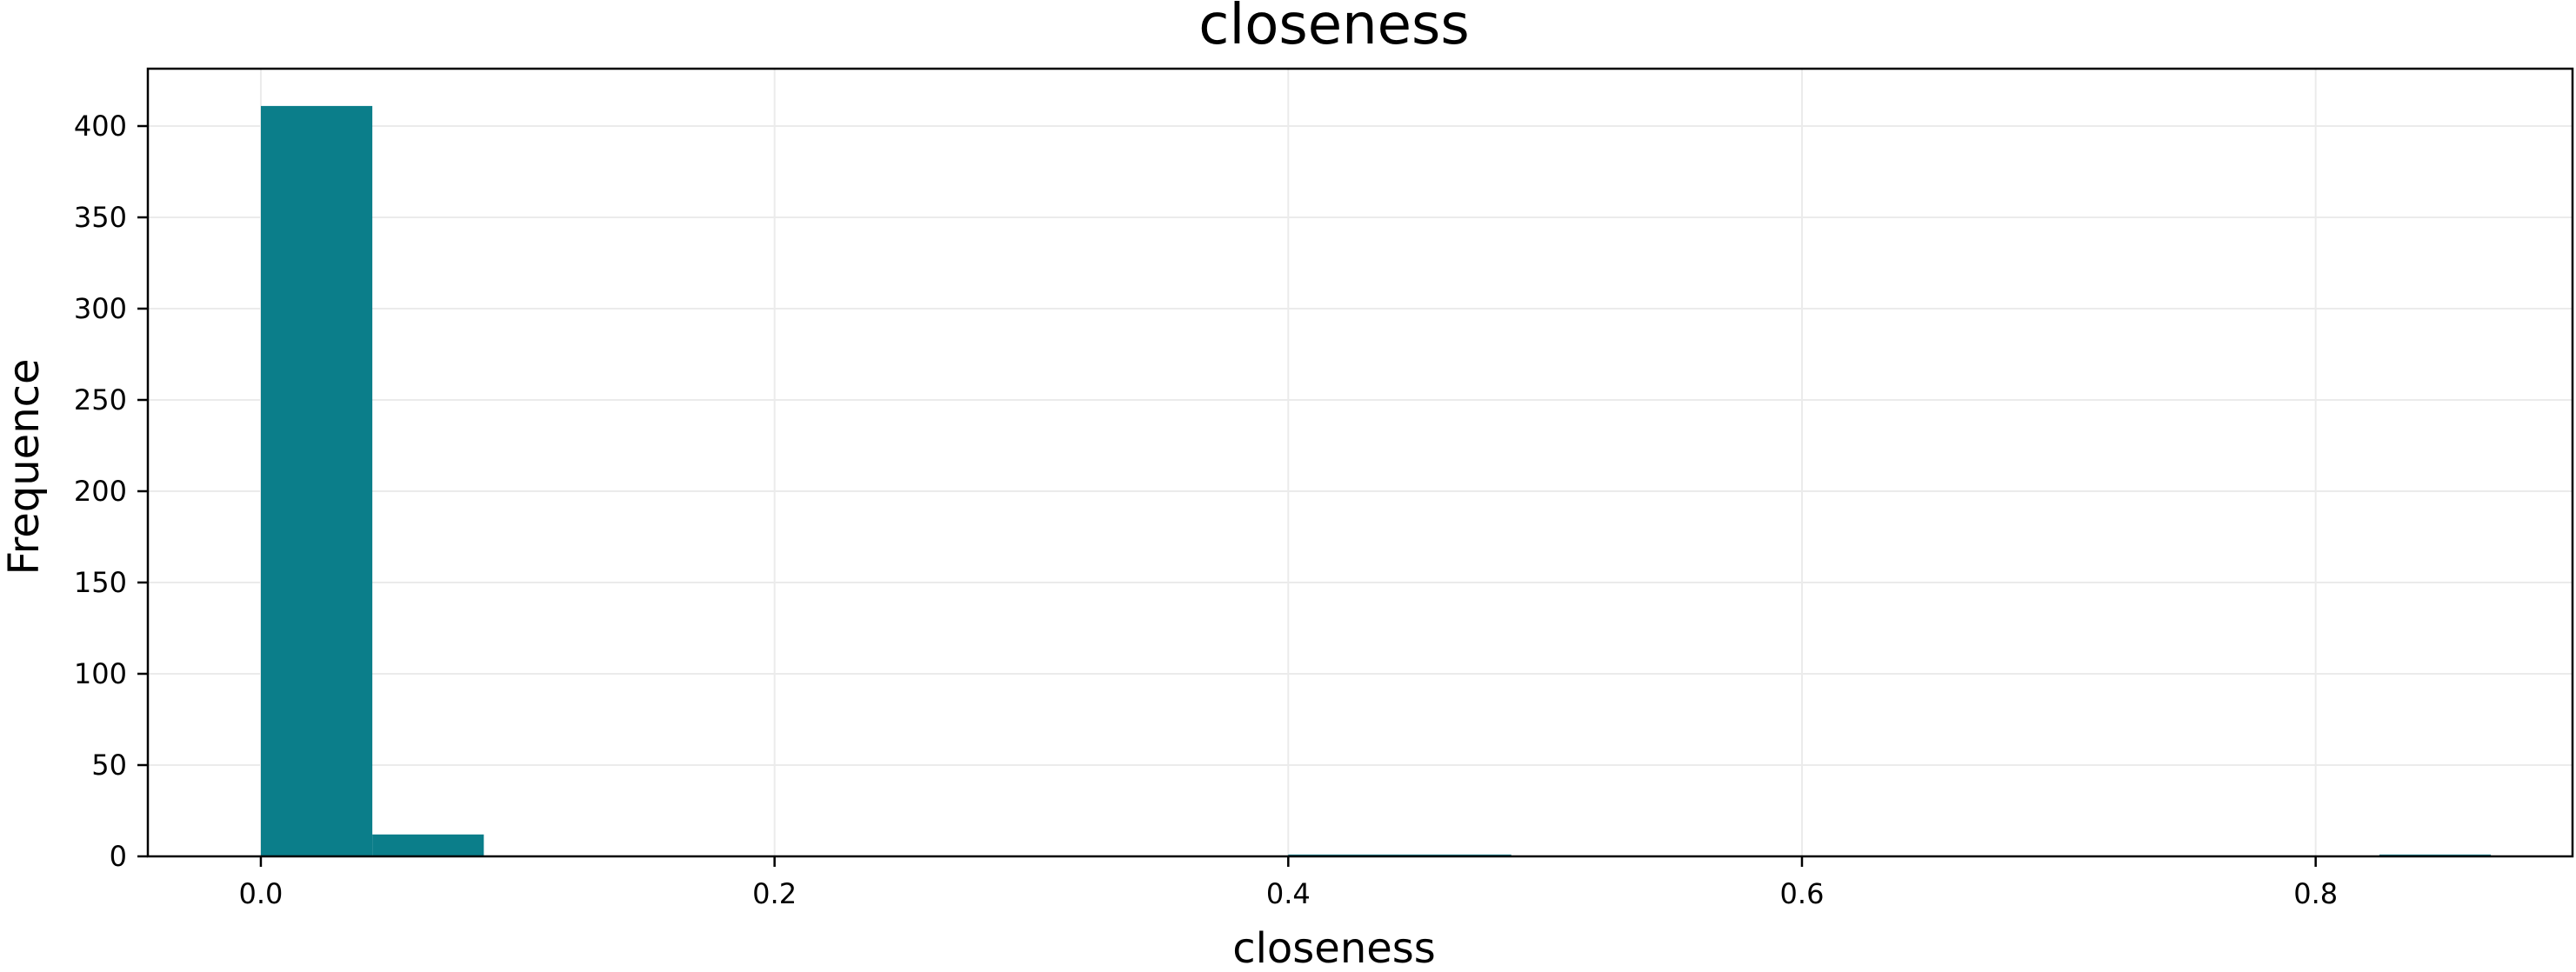  I want to click on y-axis-label: Frequence, so click(24, 466).